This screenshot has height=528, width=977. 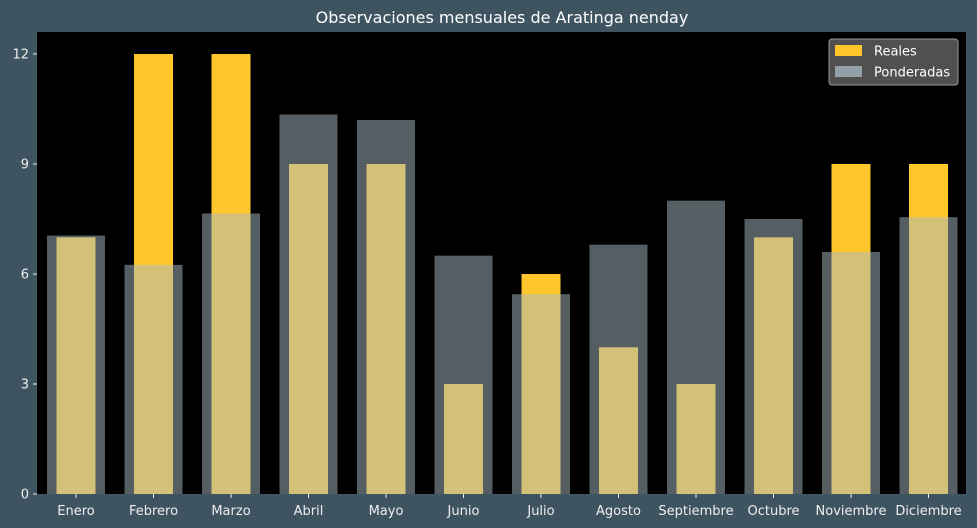 What do you see at coordinates (696, 347) in the screenshot?
I see `bar-ponderadas-septiembre` at bounding box center [696, 347].